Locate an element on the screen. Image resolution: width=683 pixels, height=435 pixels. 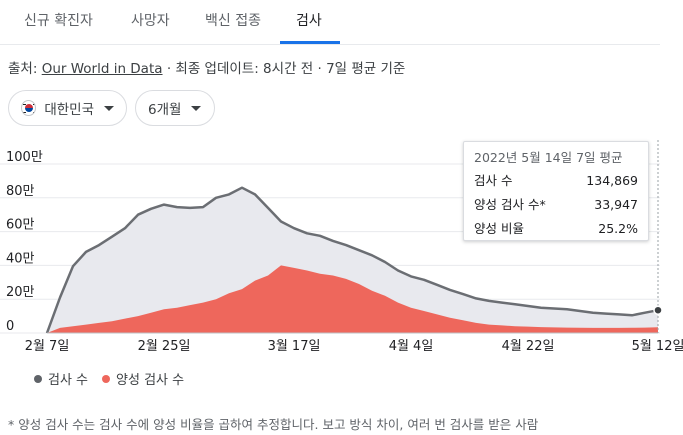
highlight-point is located at coordinates (658, 310).